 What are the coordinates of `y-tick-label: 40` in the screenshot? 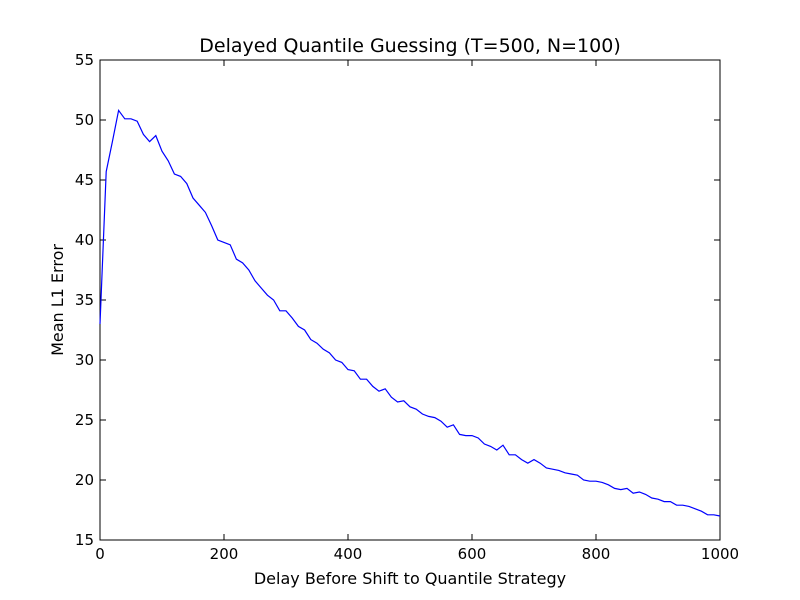 It's located at (84, 240).